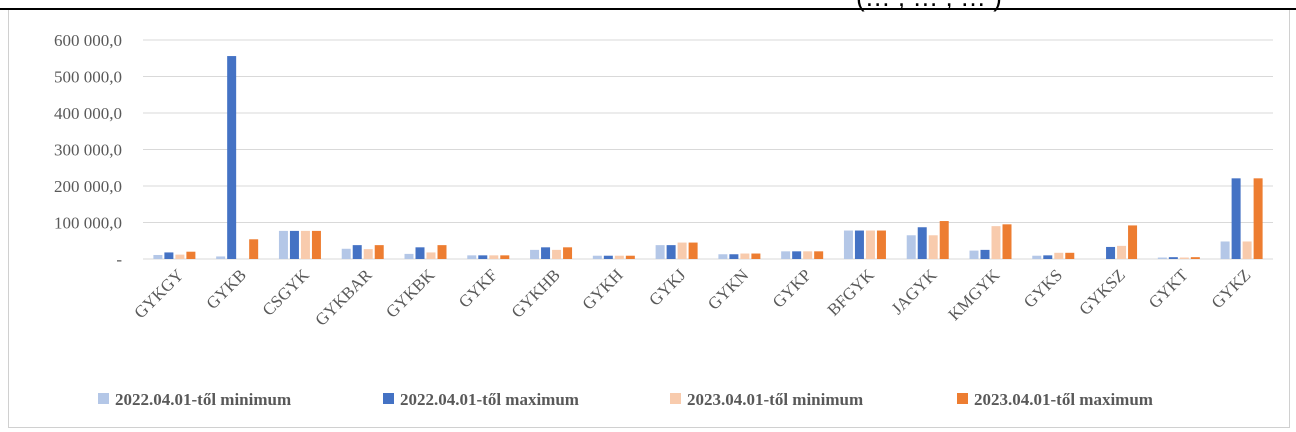 The image size is (1296, 432). Describe the element at coordinates (343, 297) in the screenshot. I see `x-tick-label: GYKBAR` at that location.